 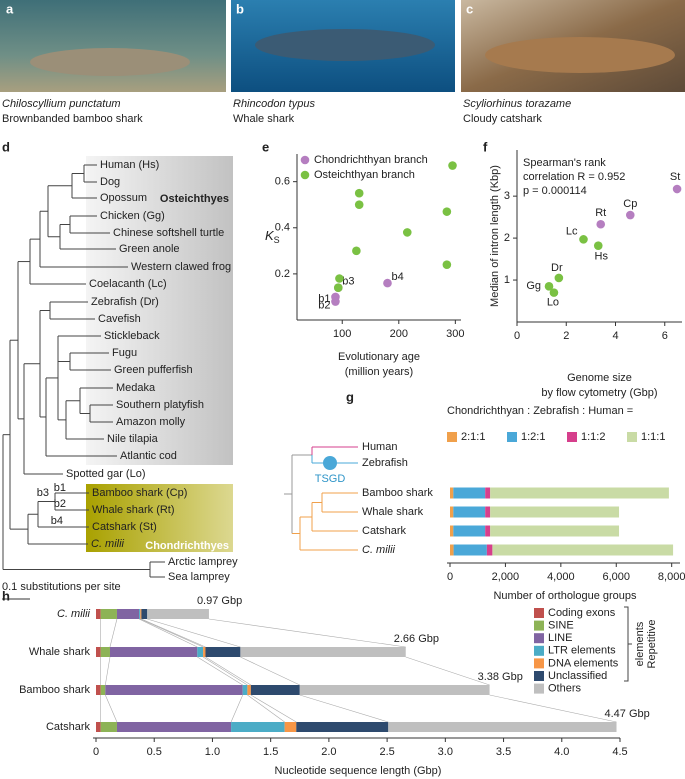 What do you see at coordinates (397, 277) in the screenshot?
I see `point-label: b4` at bounding box center [397, 277].